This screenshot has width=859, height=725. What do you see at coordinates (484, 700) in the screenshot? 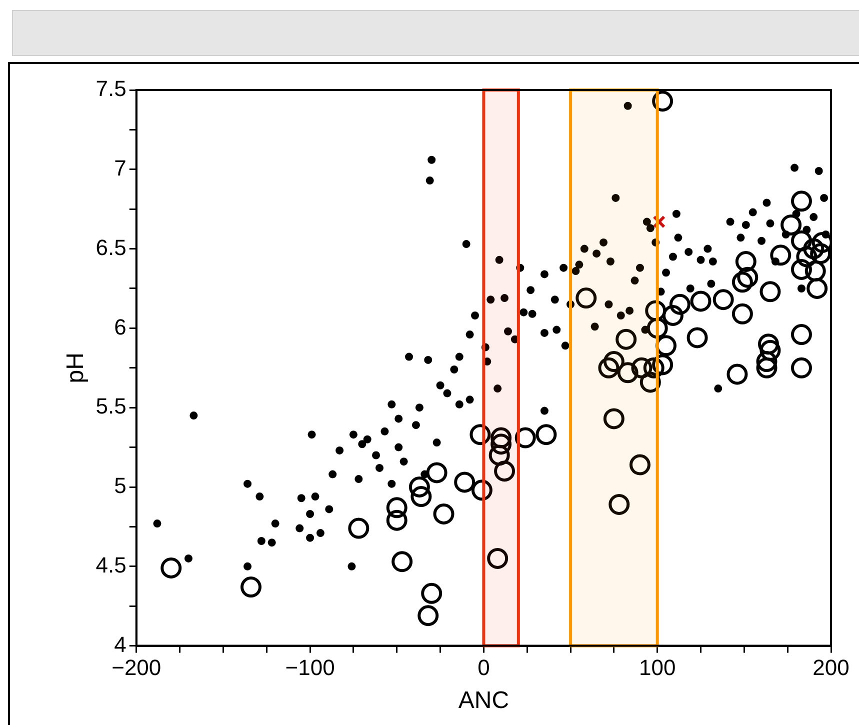
I see `x-axis-title: ANC` at bounding box center [484, 700].